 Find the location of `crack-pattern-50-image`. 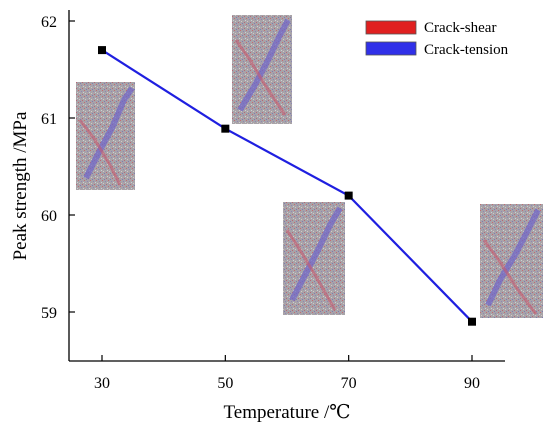

crack-pattern-50-image is located at coordinates (262, 69).